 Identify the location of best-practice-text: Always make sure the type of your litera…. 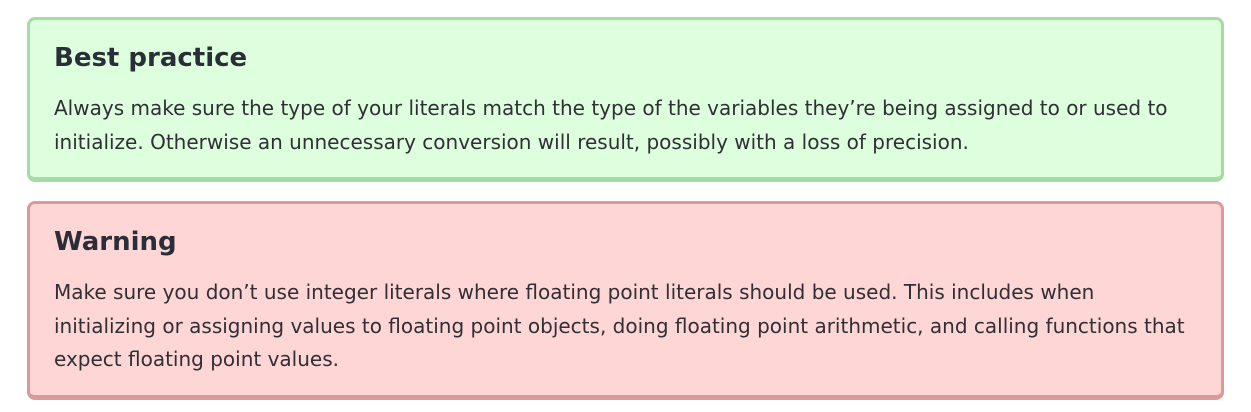
(611, 125).